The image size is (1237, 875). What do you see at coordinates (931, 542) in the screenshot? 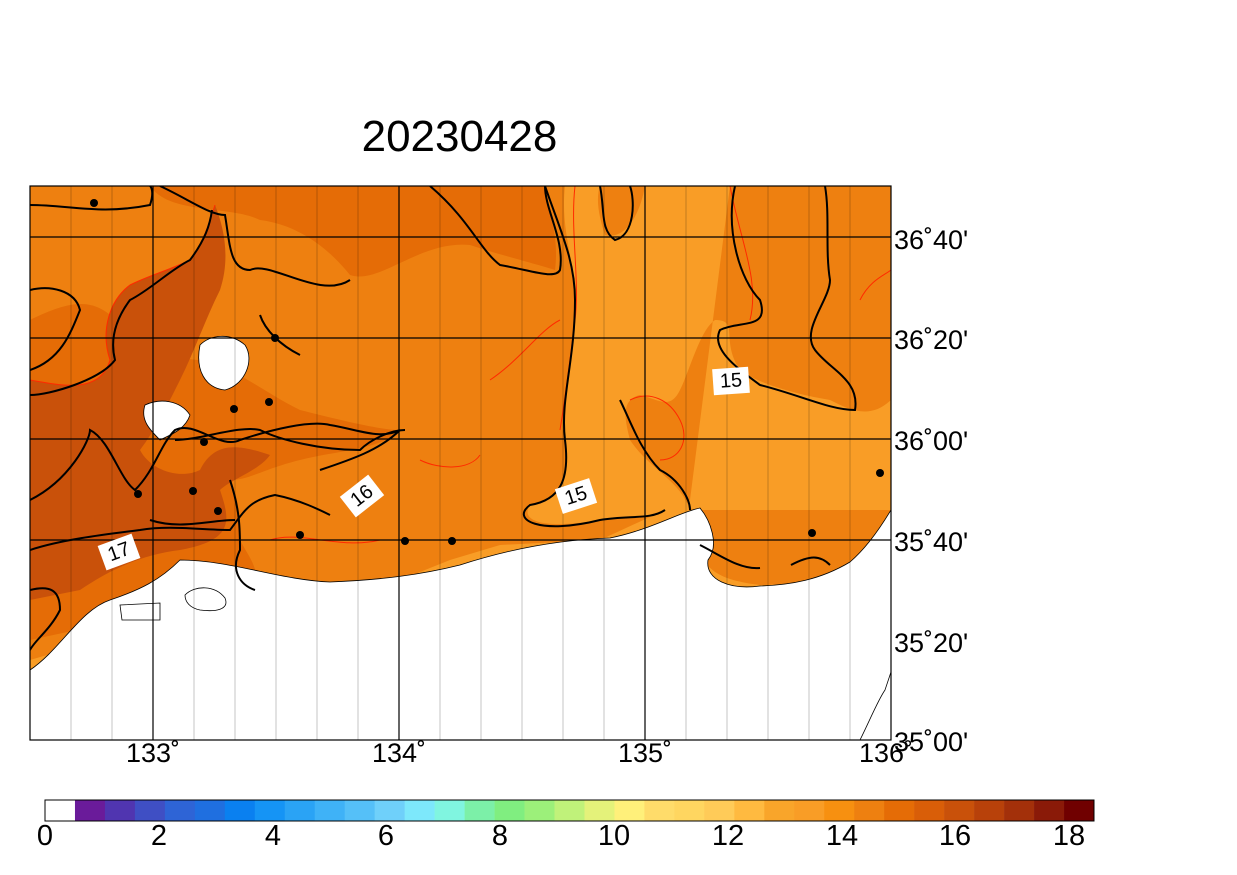
I see `lat-label-35-40: 35˚40'` at bounding box center [931, 542].